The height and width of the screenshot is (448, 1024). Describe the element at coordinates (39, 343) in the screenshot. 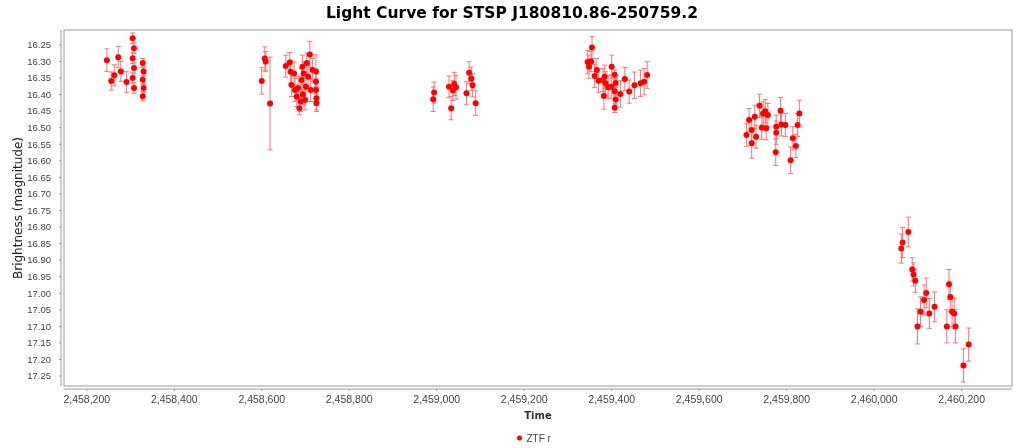

I see `y-tick-label: 17.15` at that location.